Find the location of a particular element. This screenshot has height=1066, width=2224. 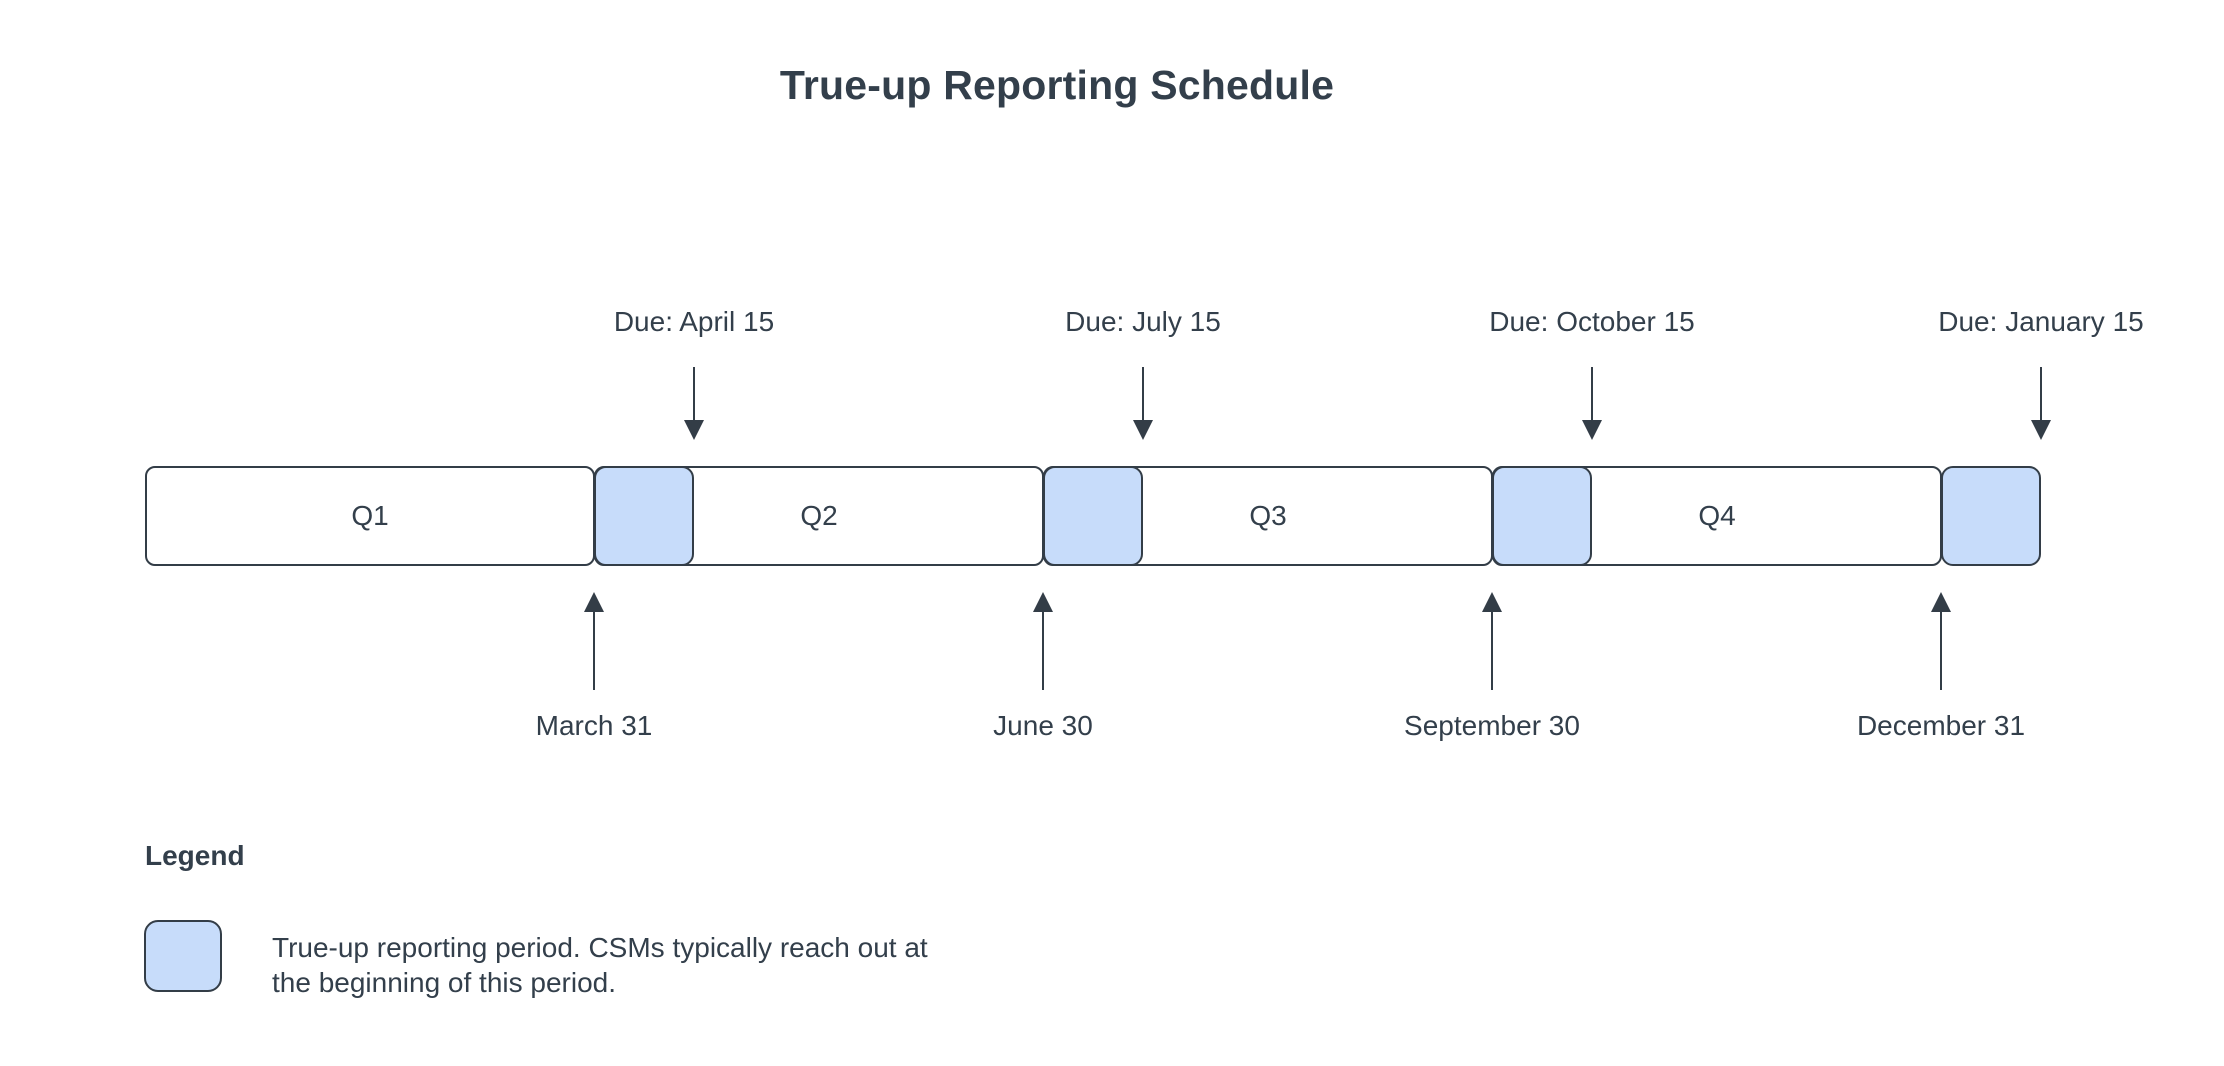

due-label-q2: Due: July 15 is located at coordinates (1143, 321).